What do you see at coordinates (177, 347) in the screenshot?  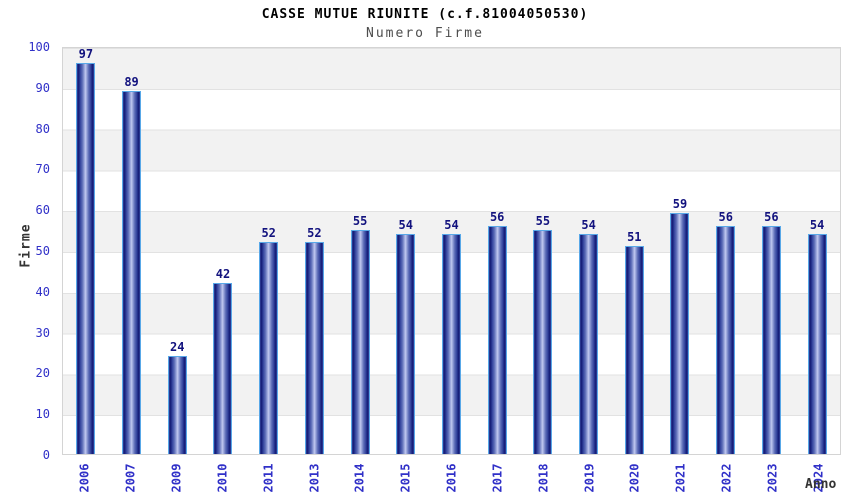 I see `bar-value-label: 24` at bounding box center [177, 347].